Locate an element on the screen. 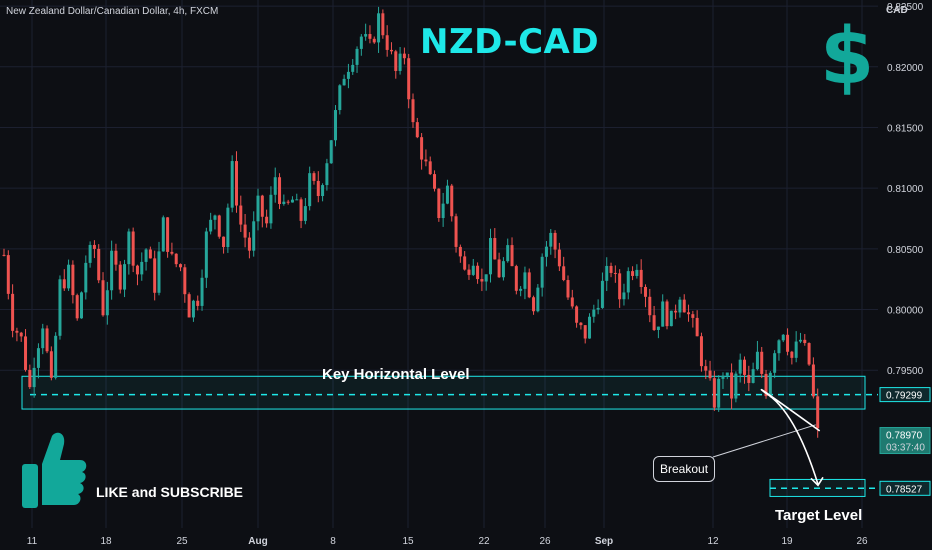  y-tick-label: 0.79500 is located at coordinates (905, 371).